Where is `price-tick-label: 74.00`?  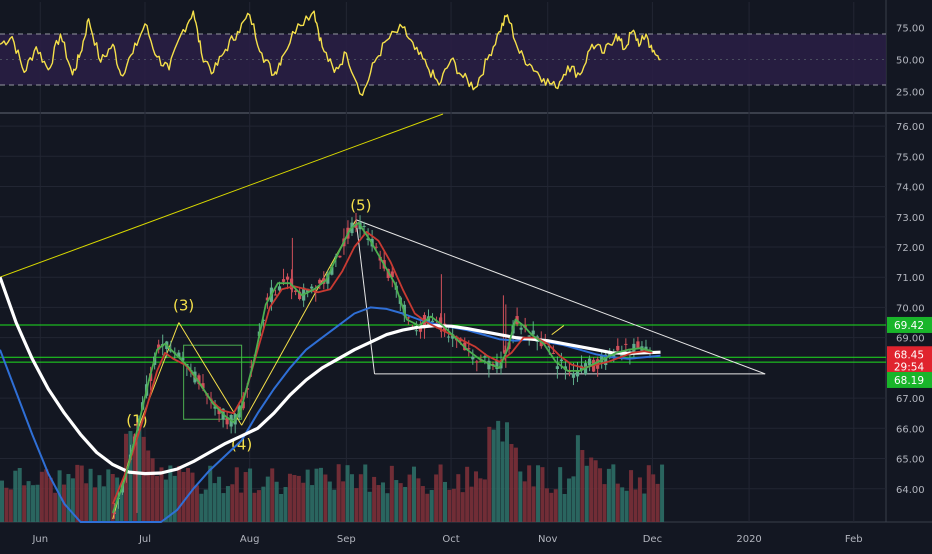
price-tick-label: 74.00 is located at coordinates (910, 188).